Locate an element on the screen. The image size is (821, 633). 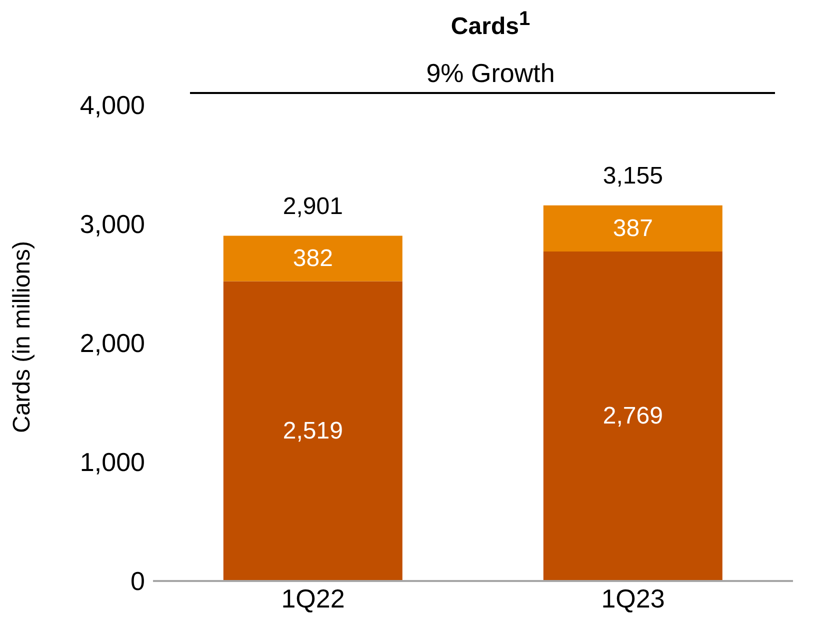
x-tick-label: 1Q23 is located at coordinates (633, 598).